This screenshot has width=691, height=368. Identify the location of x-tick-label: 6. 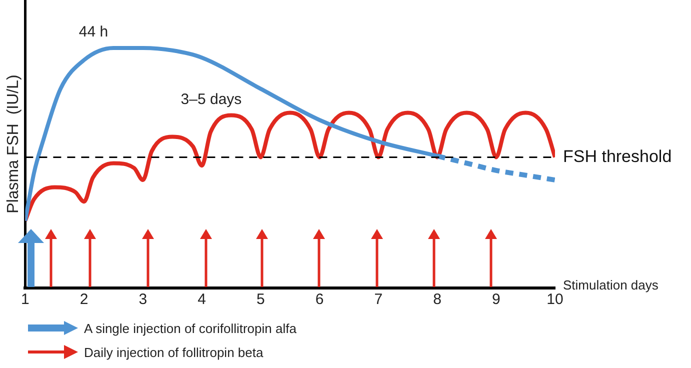
(319, 299).